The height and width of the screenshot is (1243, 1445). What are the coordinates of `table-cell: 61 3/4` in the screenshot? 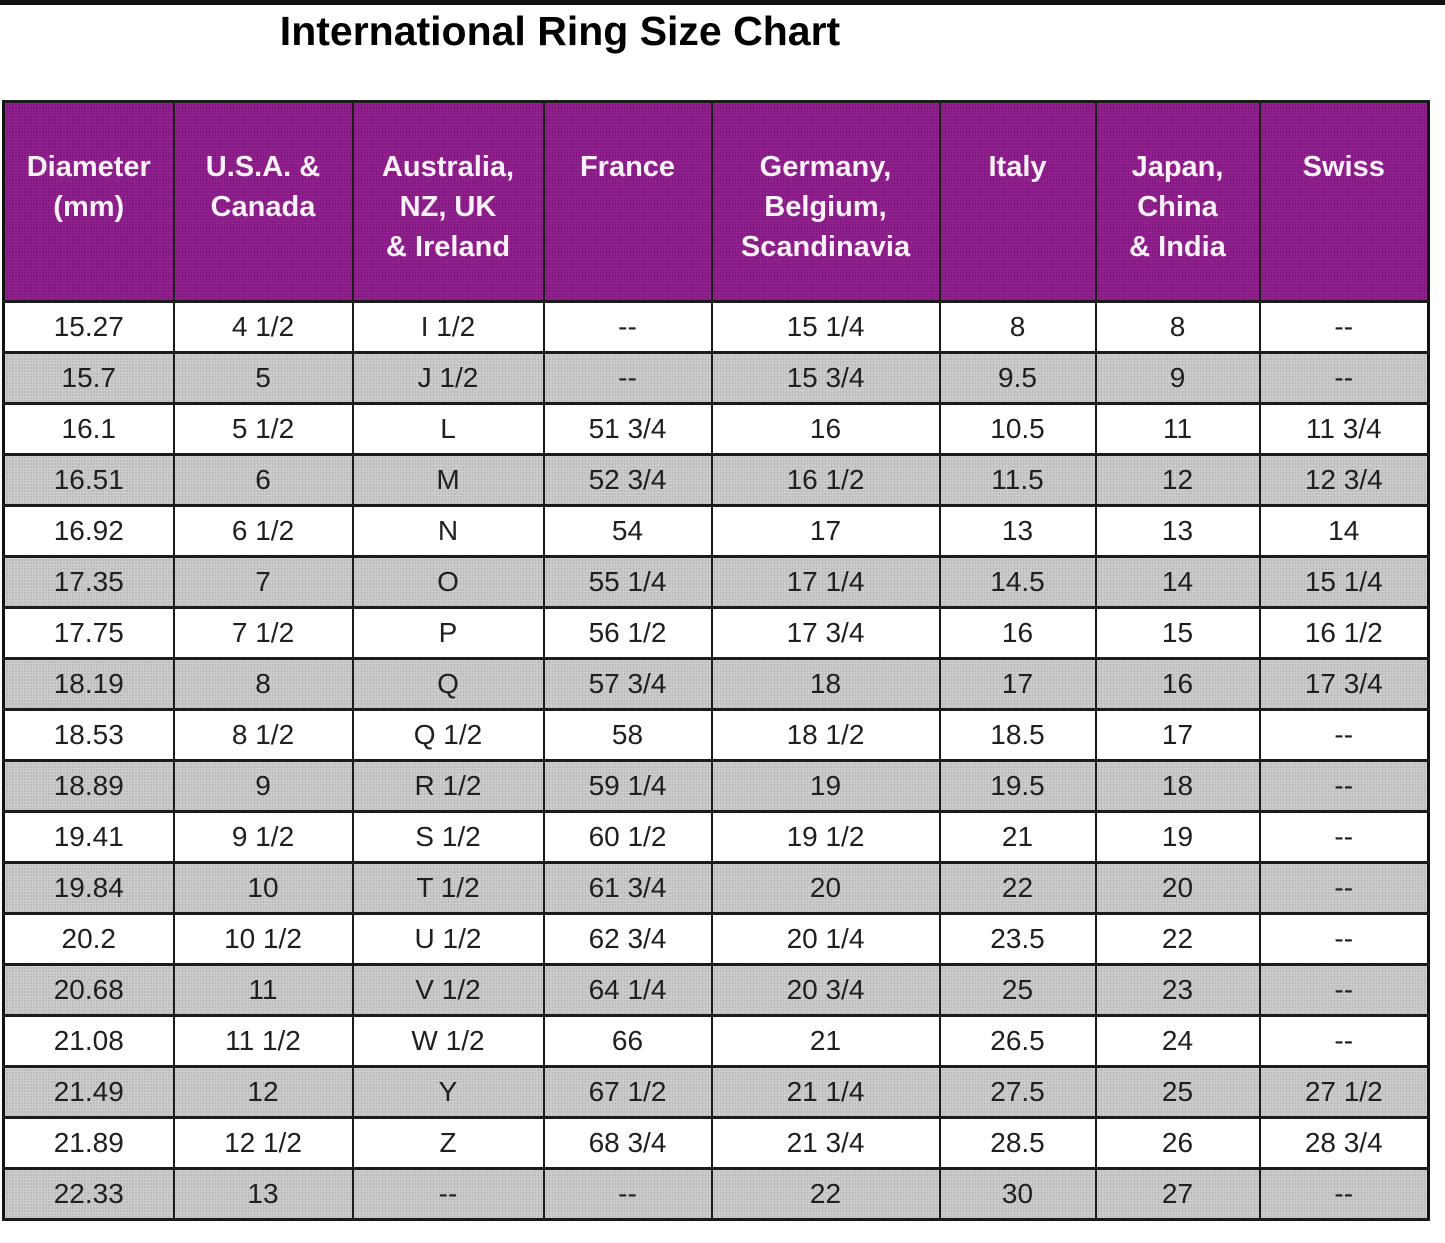 It's located at (627, 888).